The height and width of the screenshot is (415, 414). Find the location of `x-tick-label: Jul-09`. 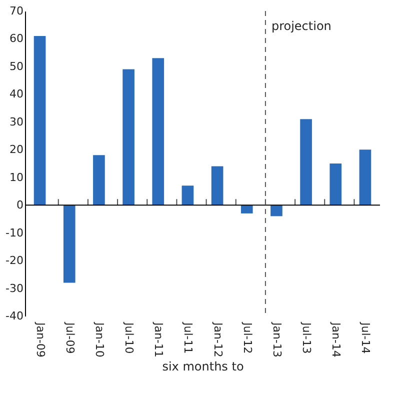

x-tick-label: Jul-09 is located at coordinates (69, 338).